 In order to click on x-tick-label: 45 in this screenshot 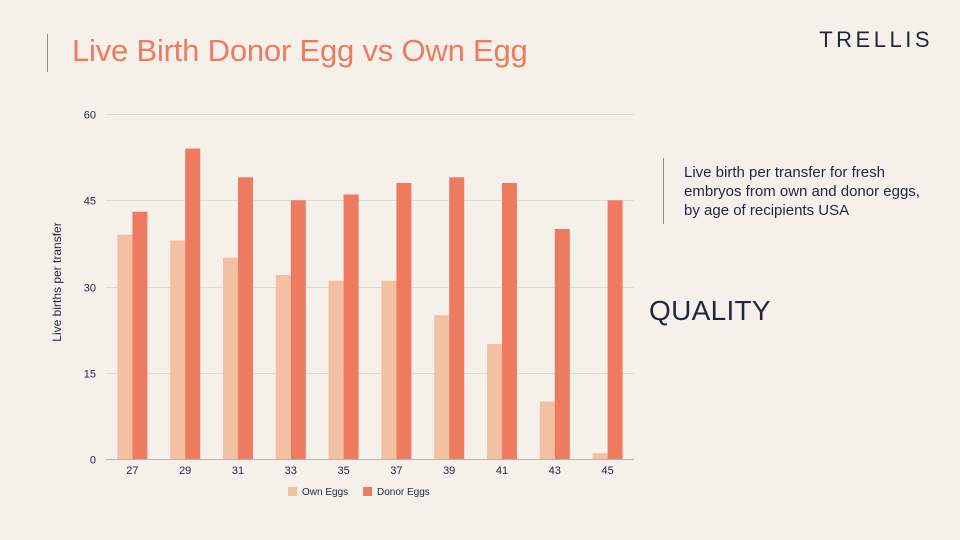, I will do `click(607, 471)`.